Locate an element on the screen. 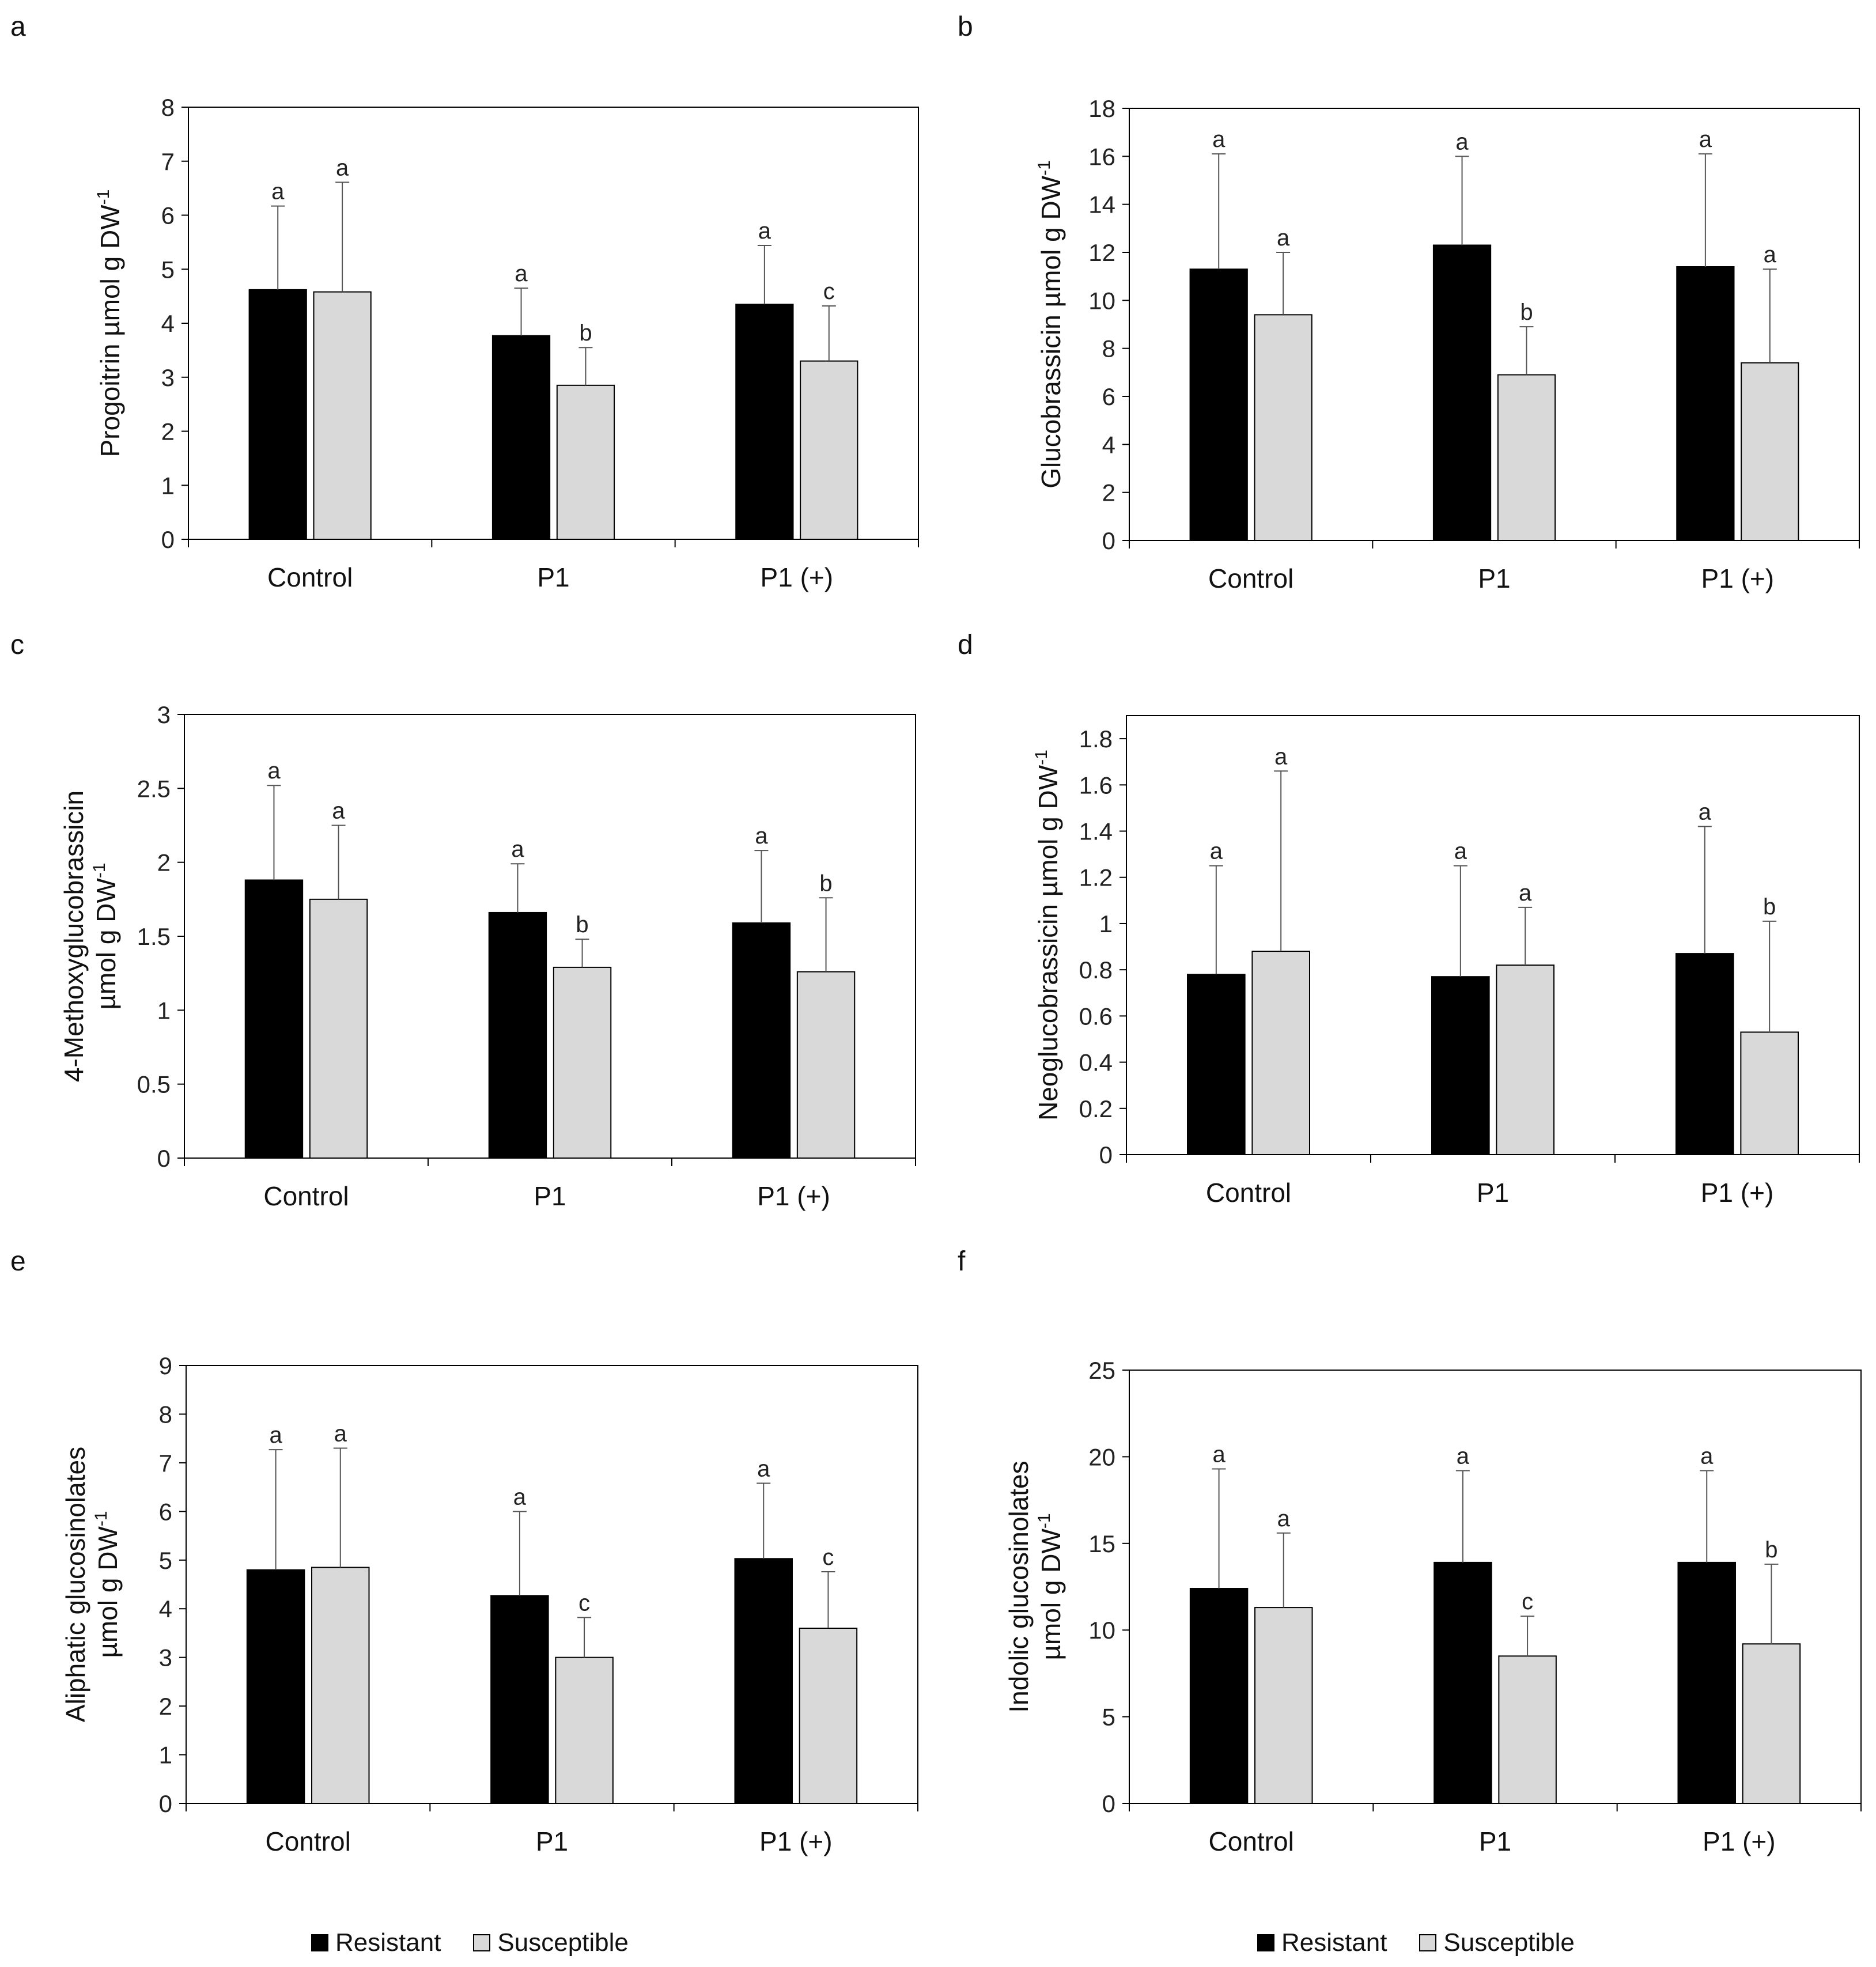 This screenshot has width=1876, height=1967. y-axis-title: Indolic glucosinolates is located at coordinates (1019, 1586).